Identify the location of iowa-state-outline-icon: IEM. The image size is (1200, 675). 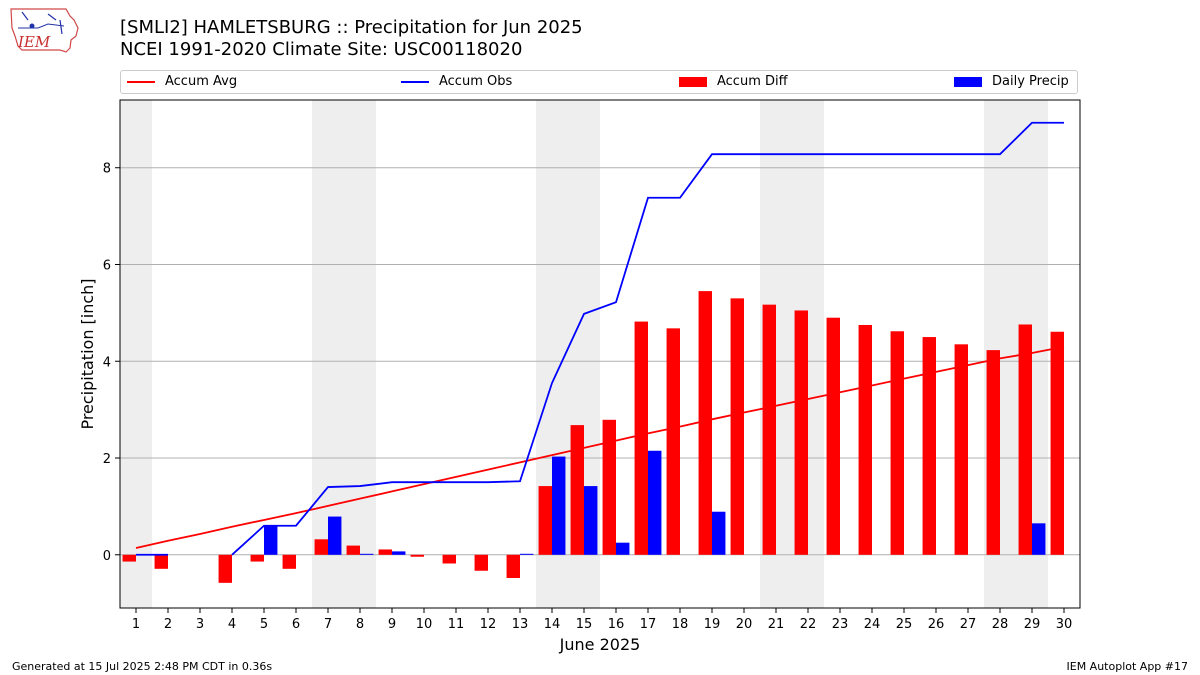
(44, 30).